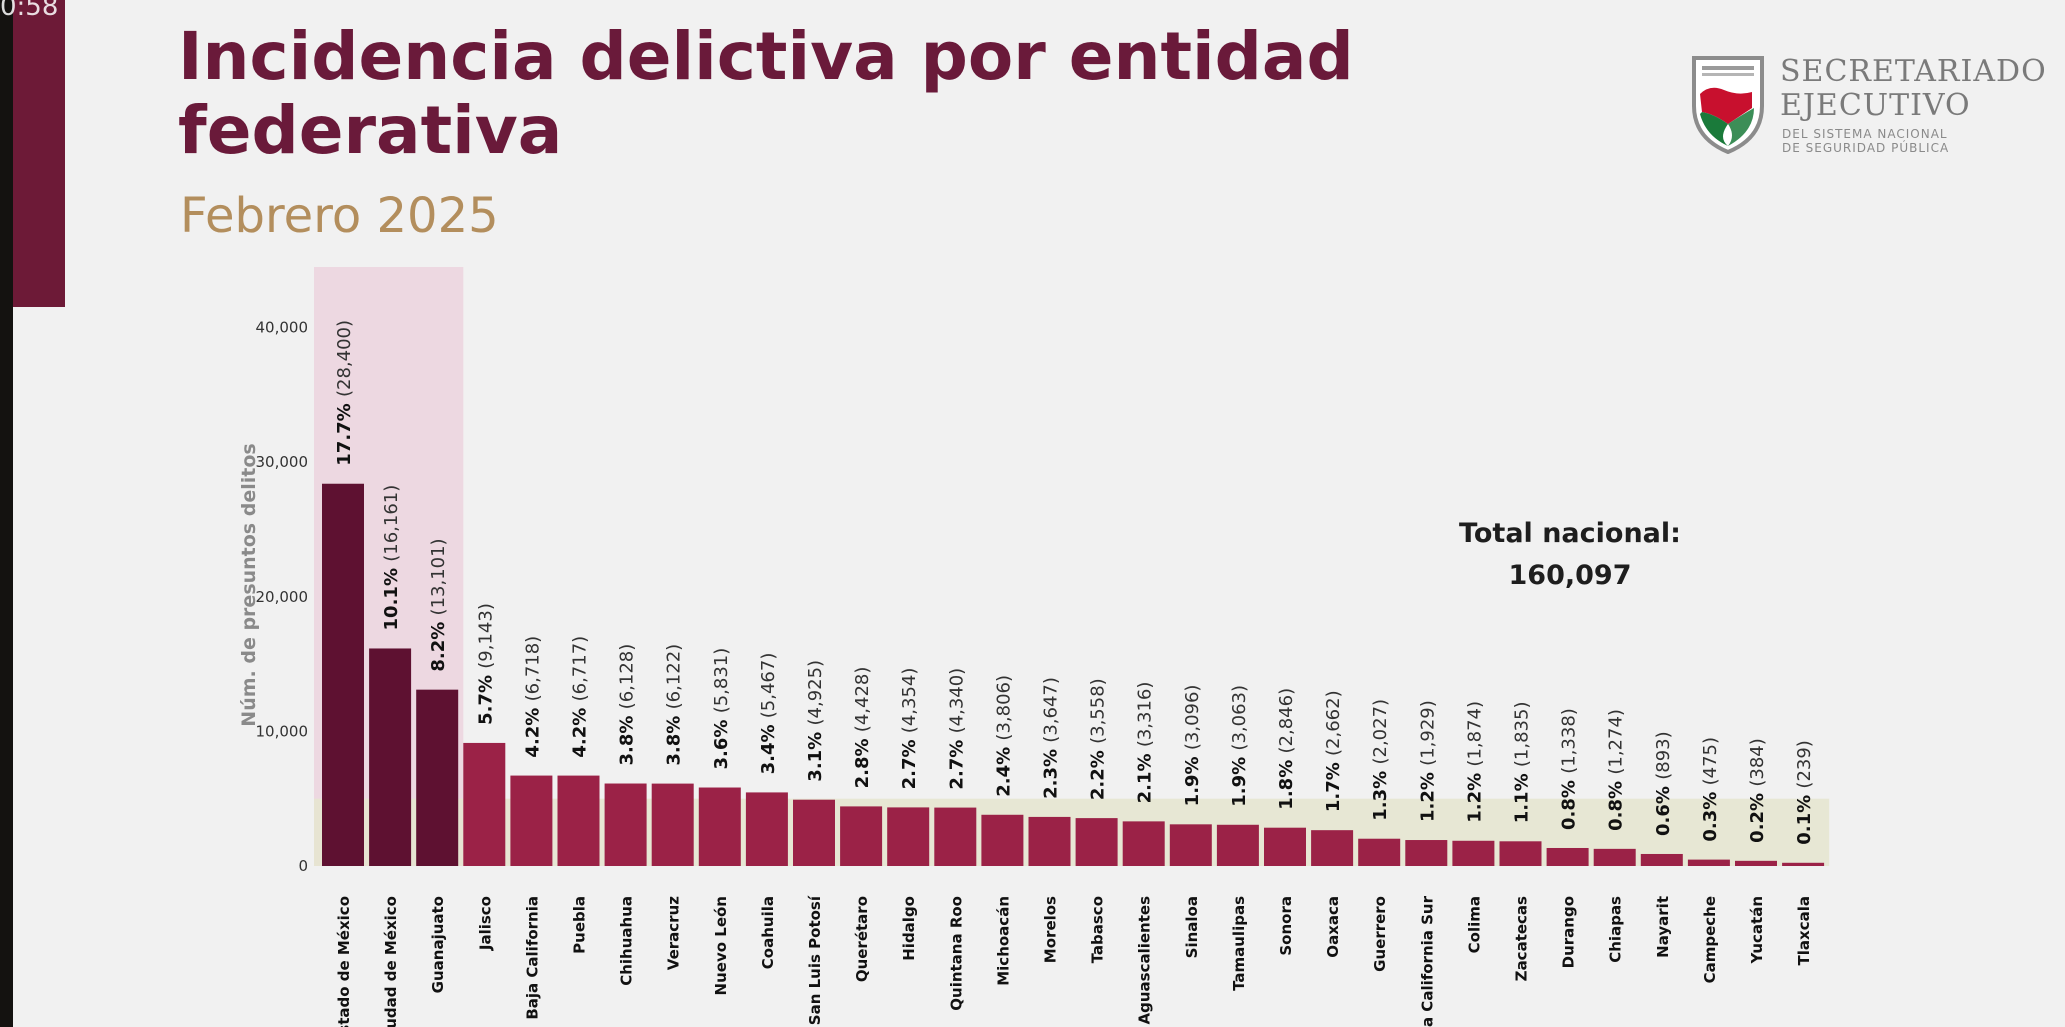 This screenshot has width=2065, height=1027. What do you see at coordinates (1757, 790) in the screenshot?
I see `data-label: 0.2% (384)` at bounding box center [1757, 790].